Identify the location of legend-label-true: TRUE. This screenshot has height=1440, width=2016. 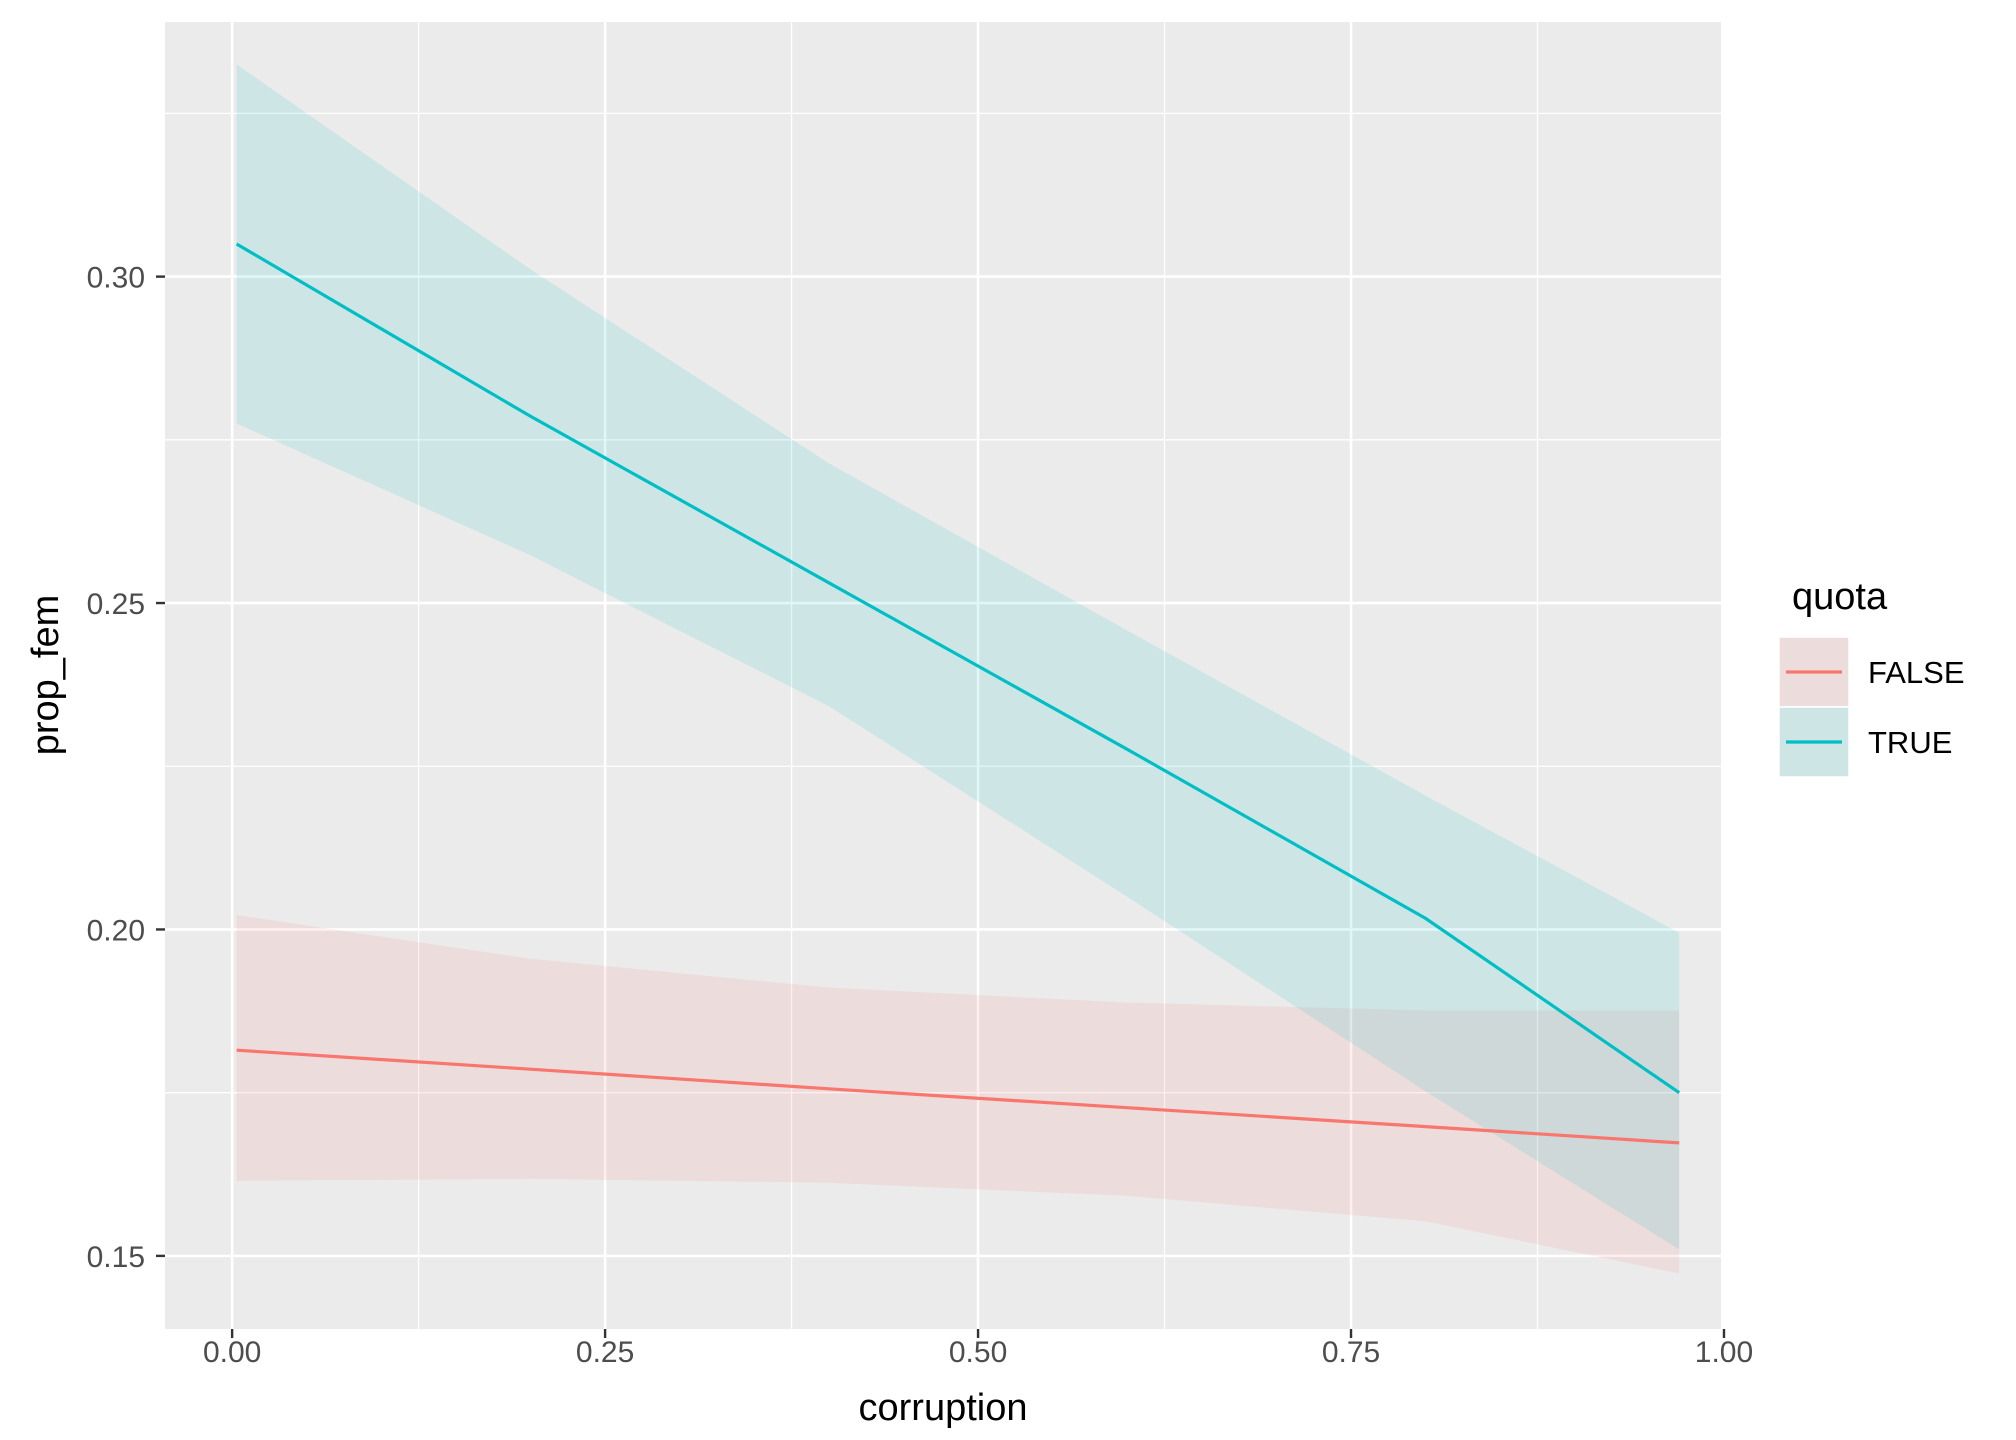
(1910, 742).